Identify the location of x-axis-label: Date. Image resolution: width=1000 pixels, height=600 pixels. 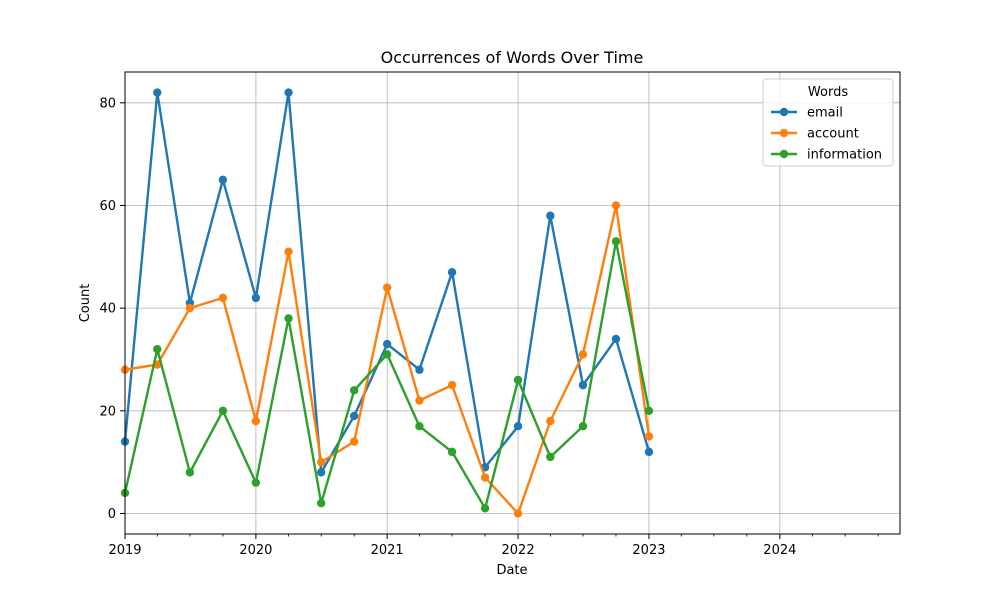
(511, 570).